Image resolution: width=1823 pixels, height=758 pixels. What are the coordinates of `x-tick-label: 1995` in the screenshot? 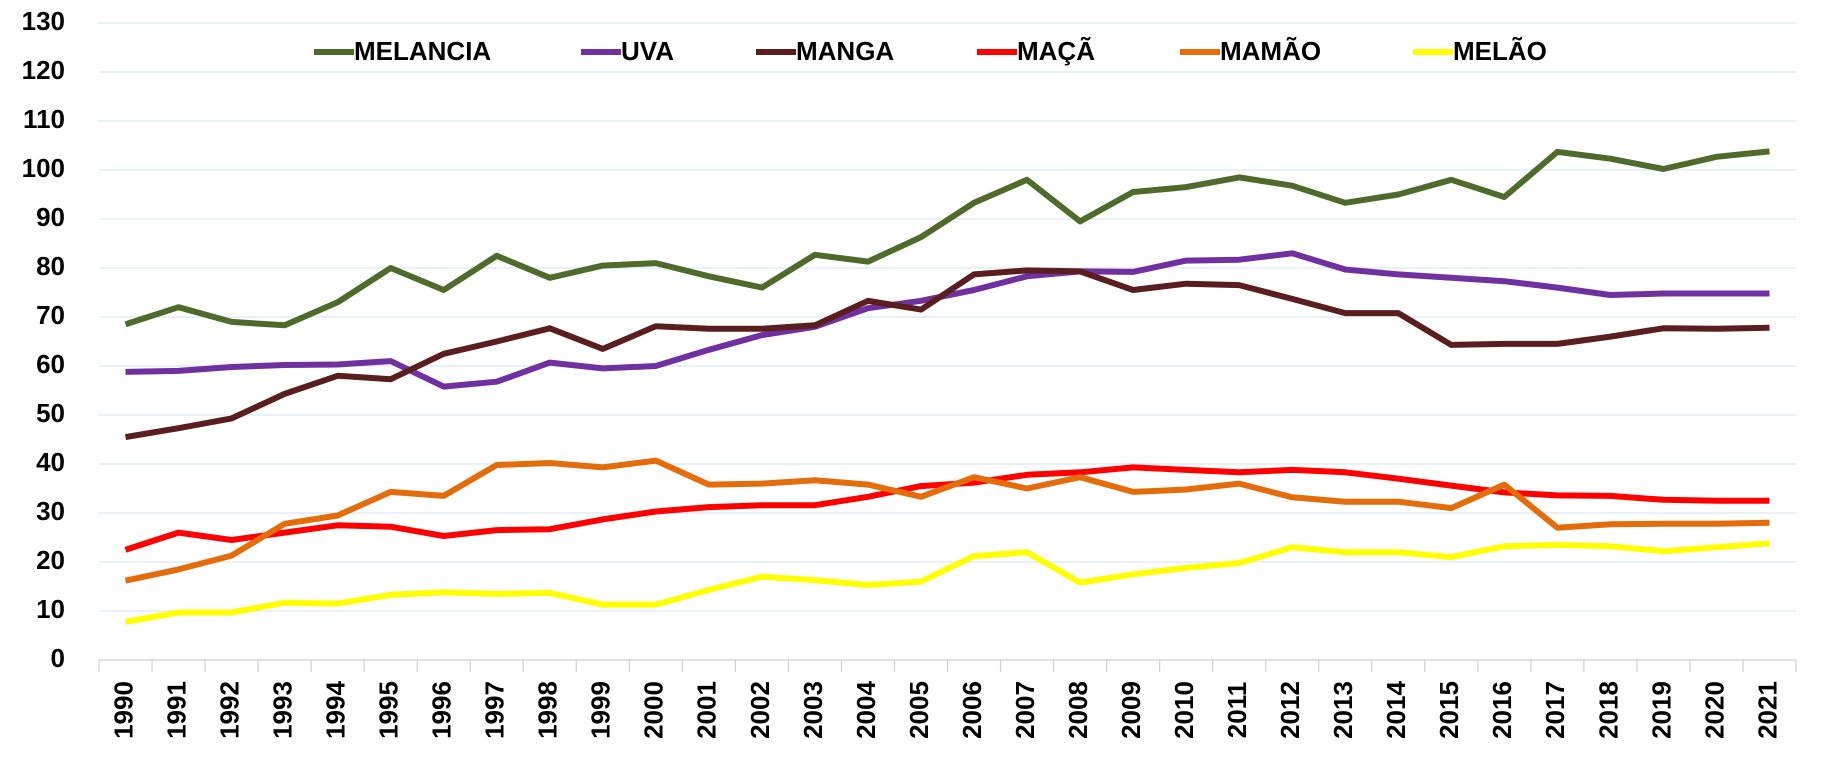 It's located at (389, 710).